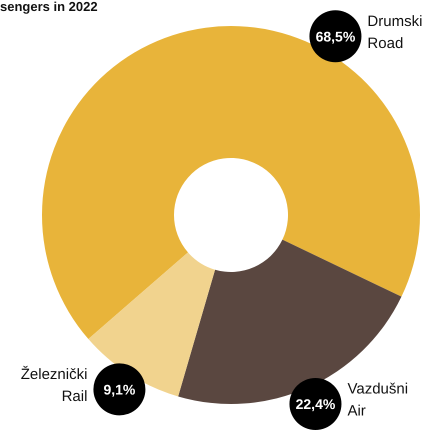  What do you see at coordinates (336, 36) in the screenshot?
I see `data-label: 68,5%` at bounding box center [336, 36].